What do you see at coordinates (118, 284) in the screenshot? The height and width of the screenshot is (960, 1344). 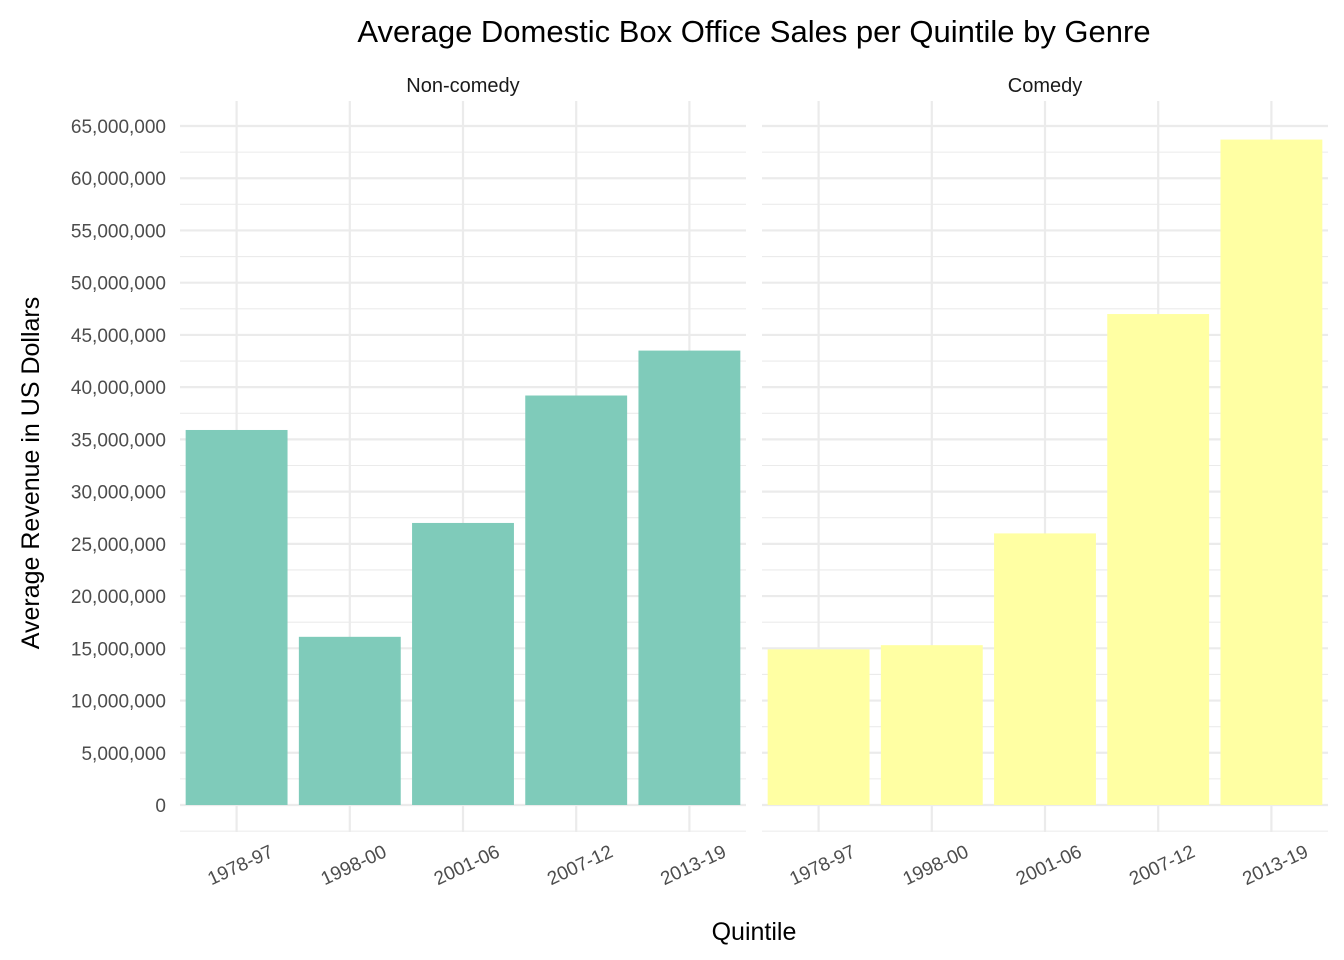 I see `y-tick-label: 50,000,000` at bounding box center [118, 284].